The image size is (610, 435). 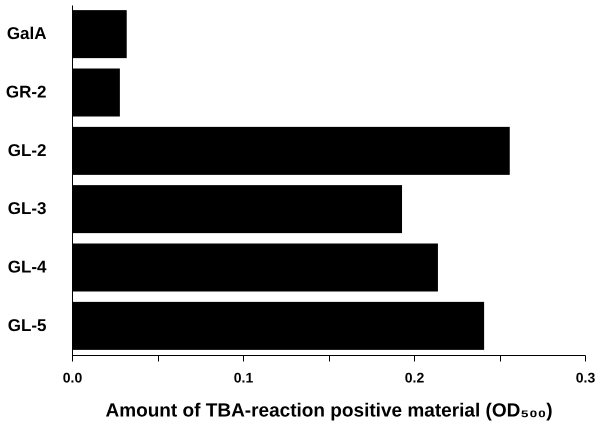 I want to click on x-tick-label: 0.0, so click(x=72, y=378).